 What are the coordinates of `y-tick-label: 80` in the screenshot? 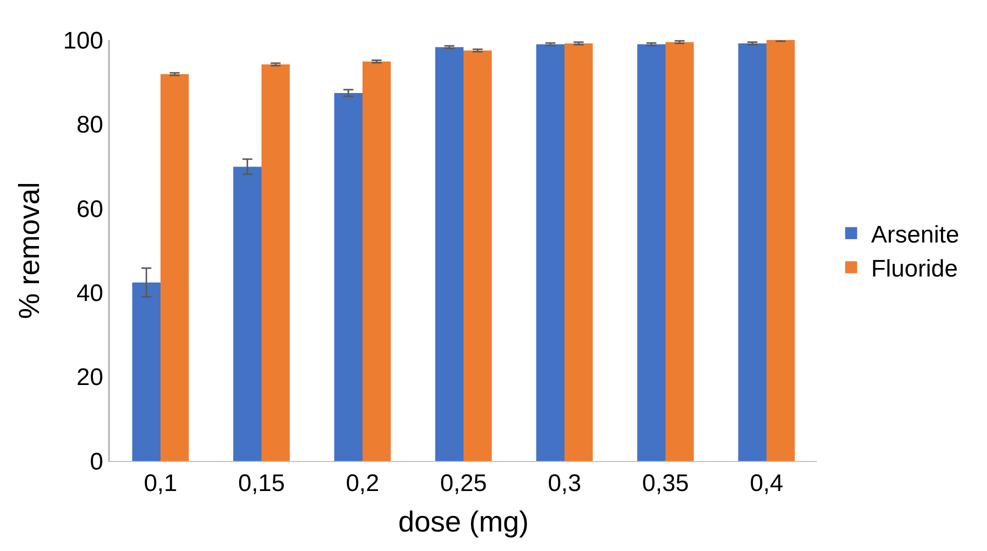 It's located at (90, 125).